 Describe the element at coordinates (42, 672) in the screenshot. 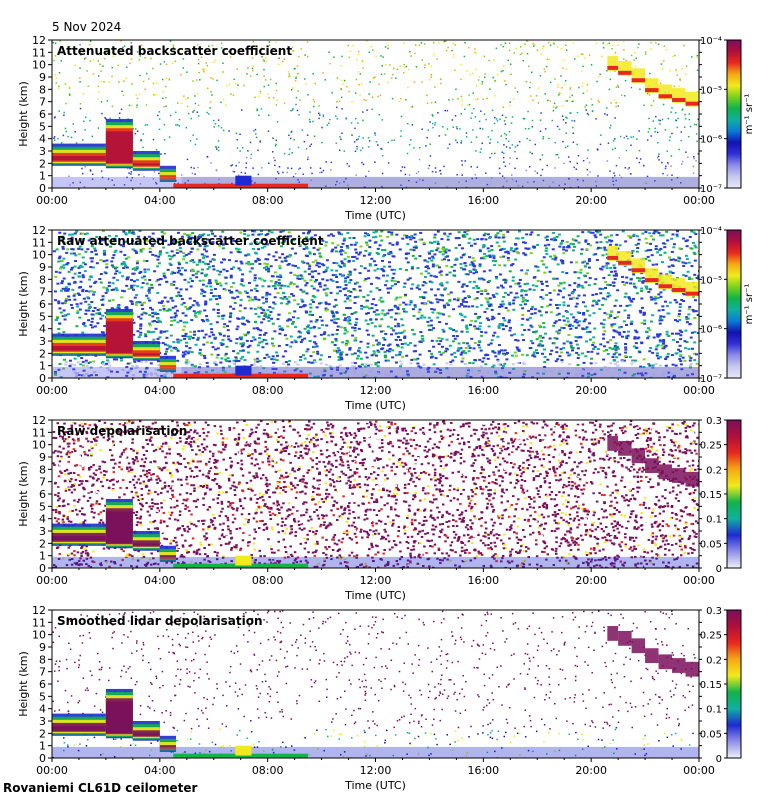

I see `y-tick-label: 7` at that location.